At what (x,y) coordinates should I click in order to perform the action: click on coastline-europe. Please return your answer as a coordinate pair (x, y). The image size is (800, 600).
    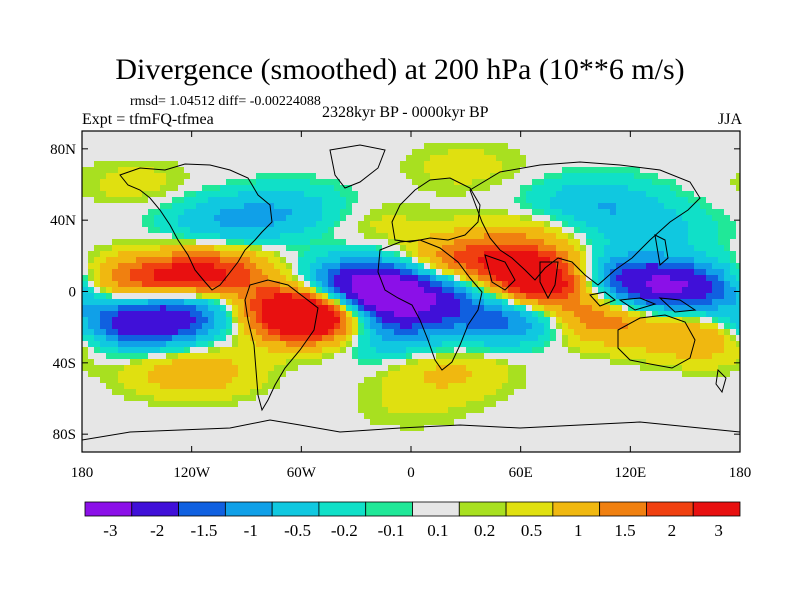
    Looking at the image, I should click on (436, 210).